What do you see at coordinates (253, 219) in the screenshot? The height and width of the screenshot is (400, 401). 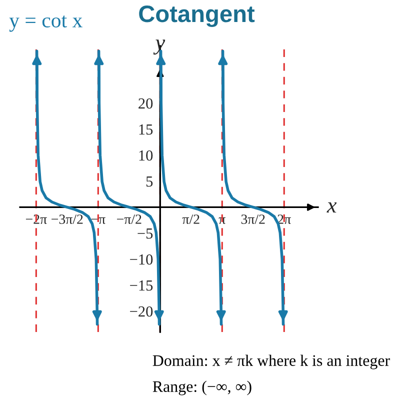 I see `x-tick-label: 3π/2` at bounding box center [253, 219].